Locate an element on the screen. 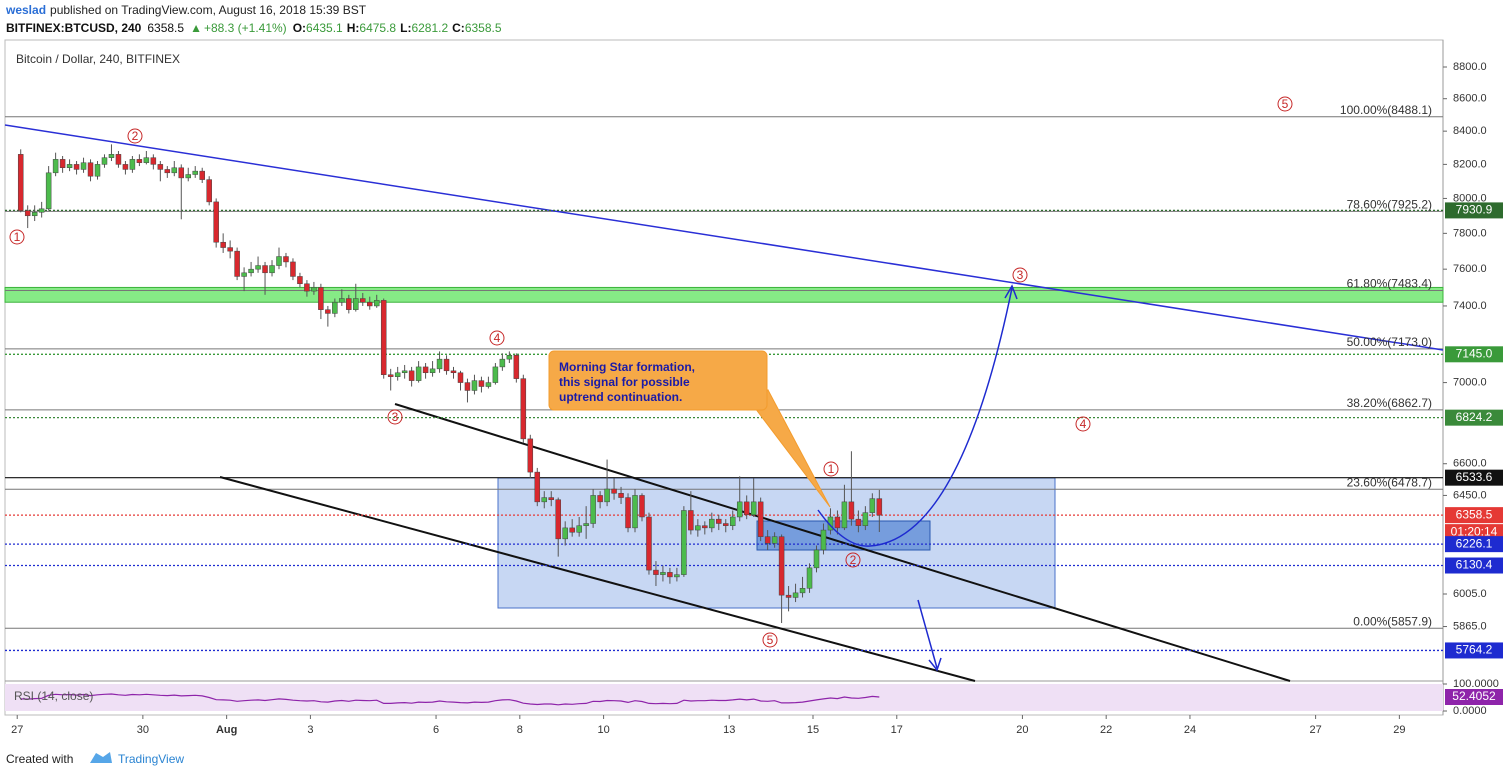  ohlc-key: H: is located at coordinates (353, 28).